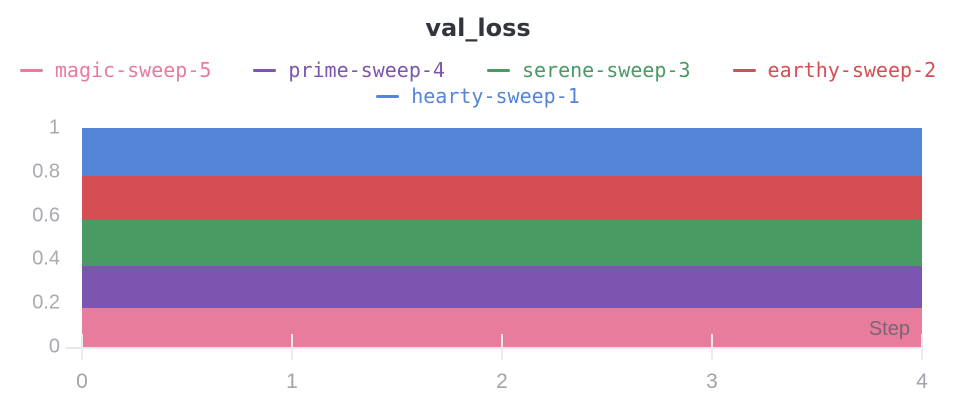  I want to click on legend-item-prime-sweep-4: prime-sweep-4, so click(349, 70).